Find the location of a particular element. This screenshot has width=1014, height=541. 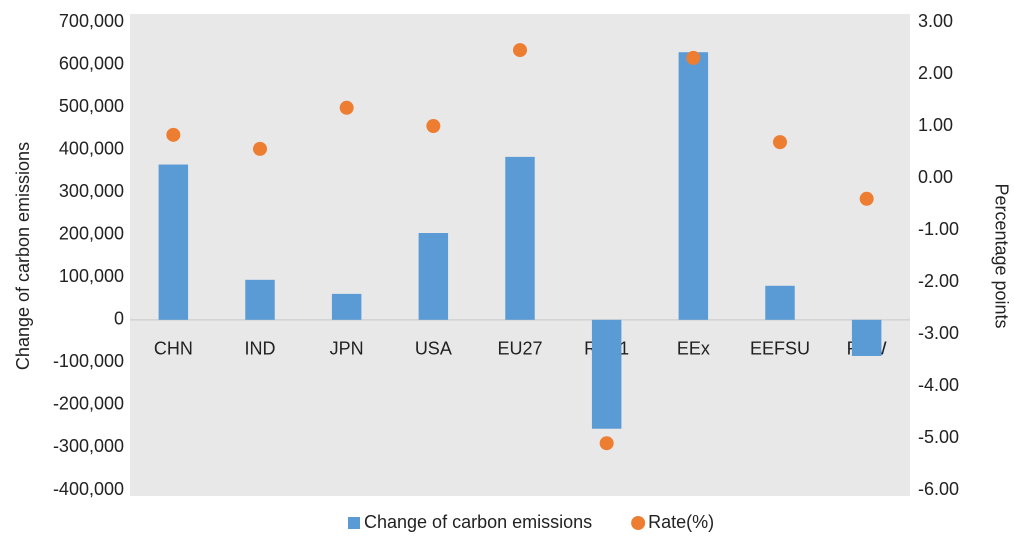

x-tick-label: EU27 is located at coordinates (519, 349).